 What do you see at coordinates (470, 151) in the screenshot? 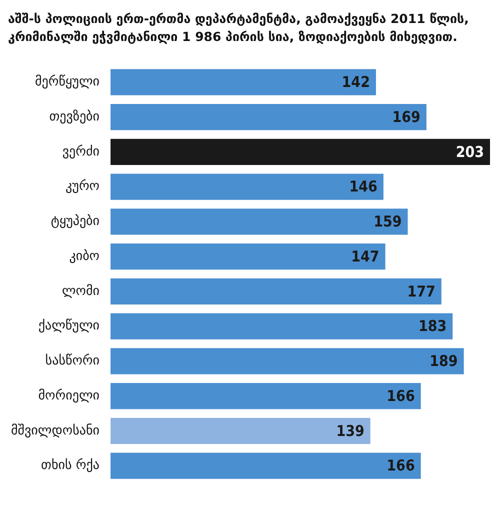
I see `data-label: 203` at bounding box center [470, 151].